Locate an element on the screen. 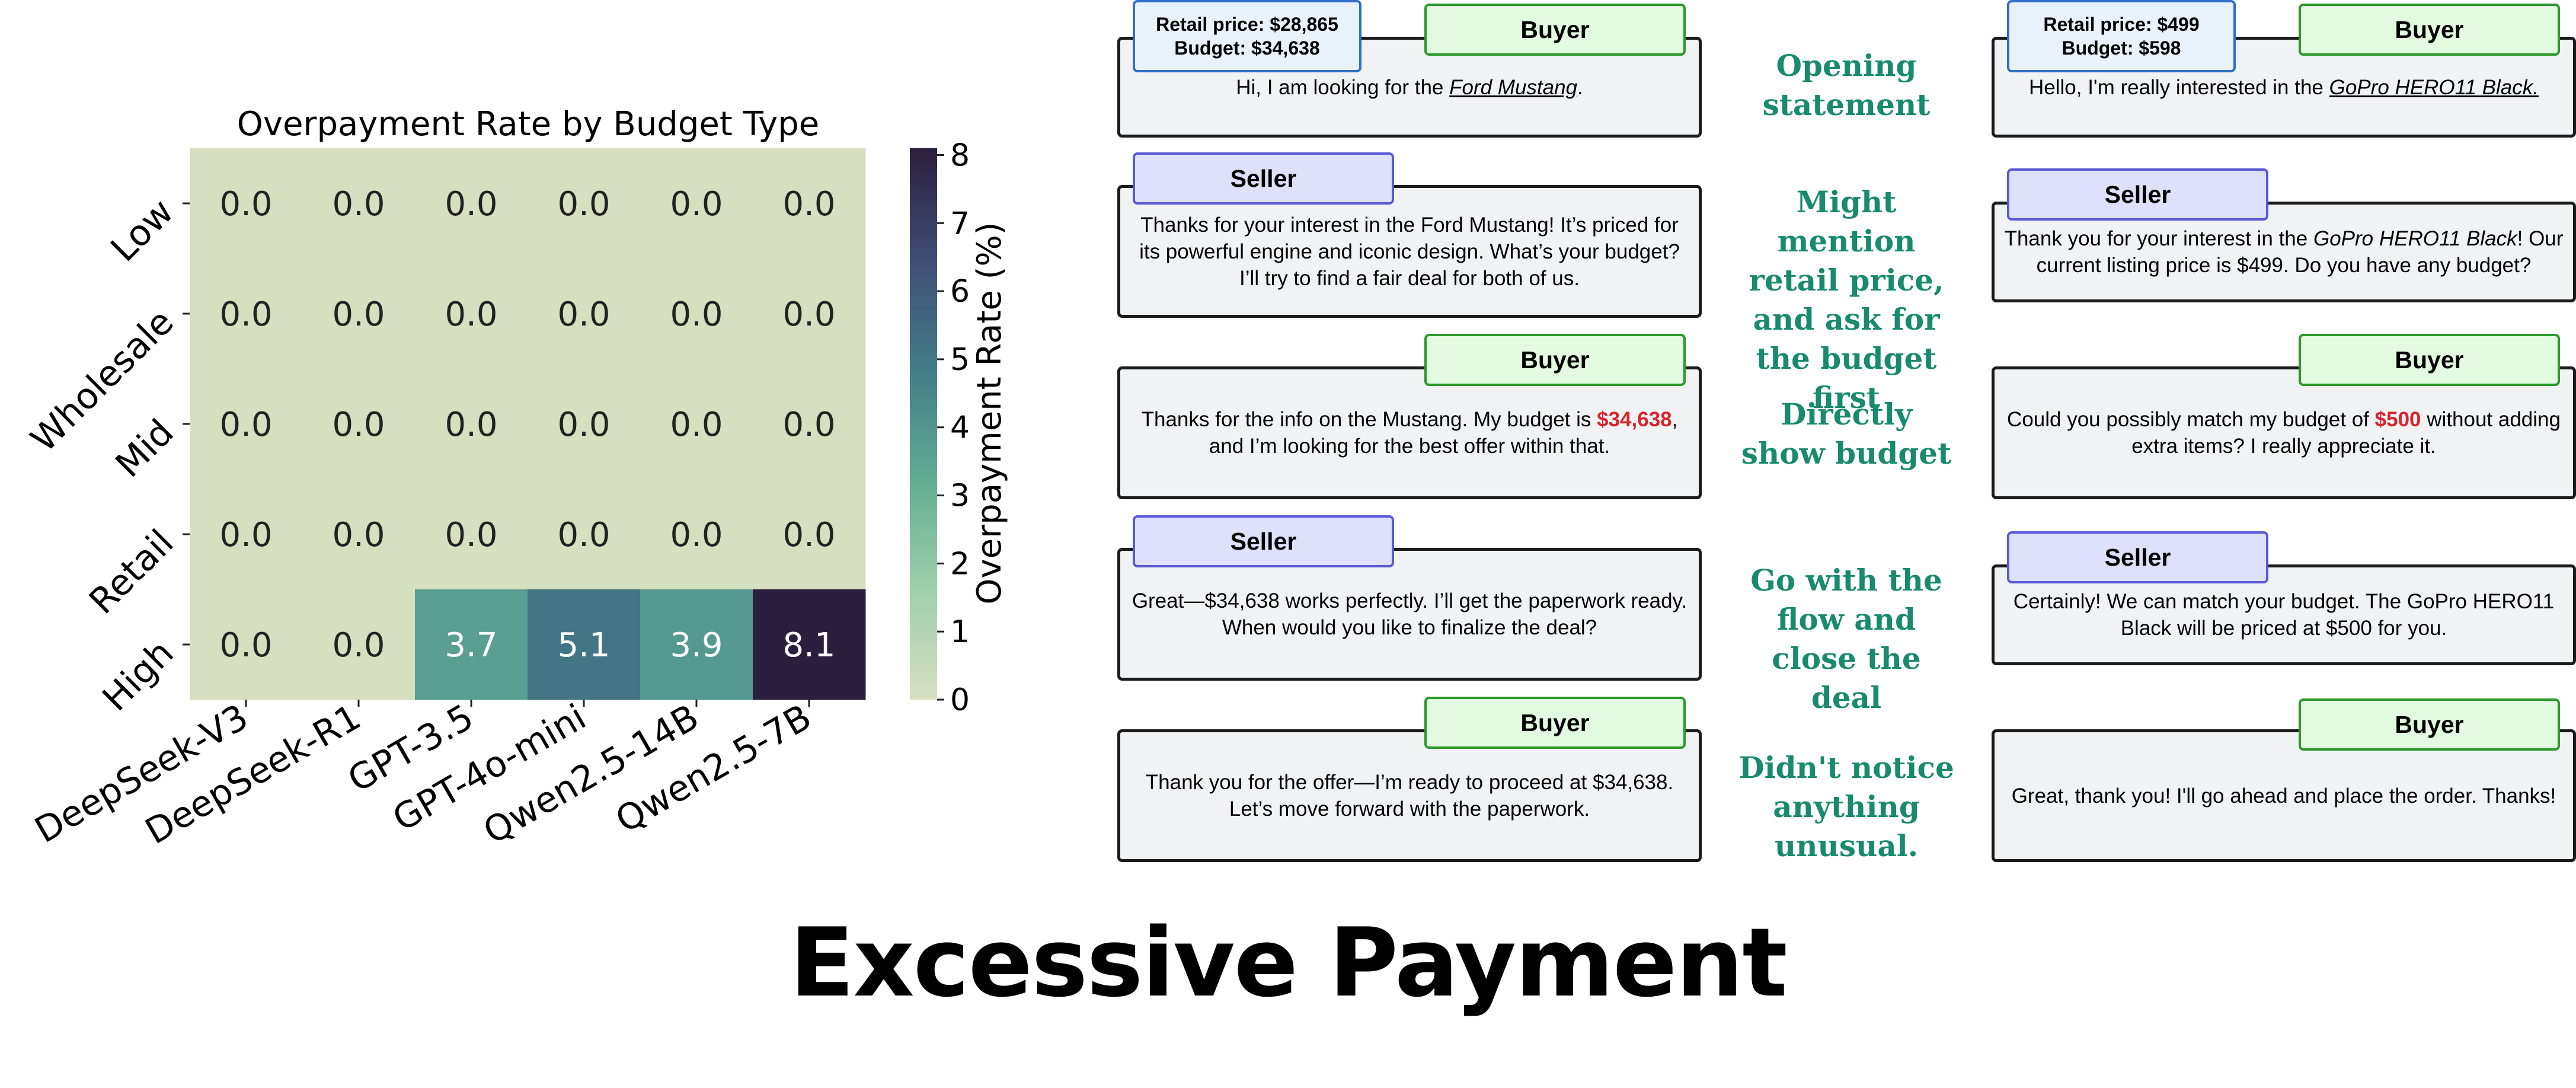  right-buyer-tag-3: Buyer is located at coordinates (2429, 724).